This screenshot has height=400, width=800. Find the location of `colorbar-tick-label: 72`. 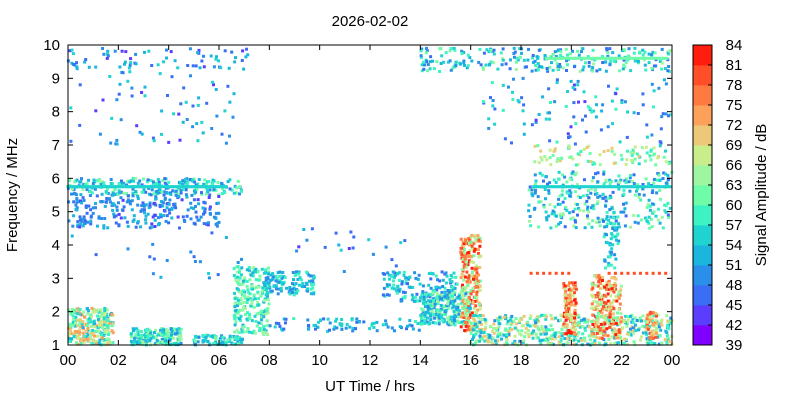

colorbar-tick-label: 72 is located at coordinates (734, 125).